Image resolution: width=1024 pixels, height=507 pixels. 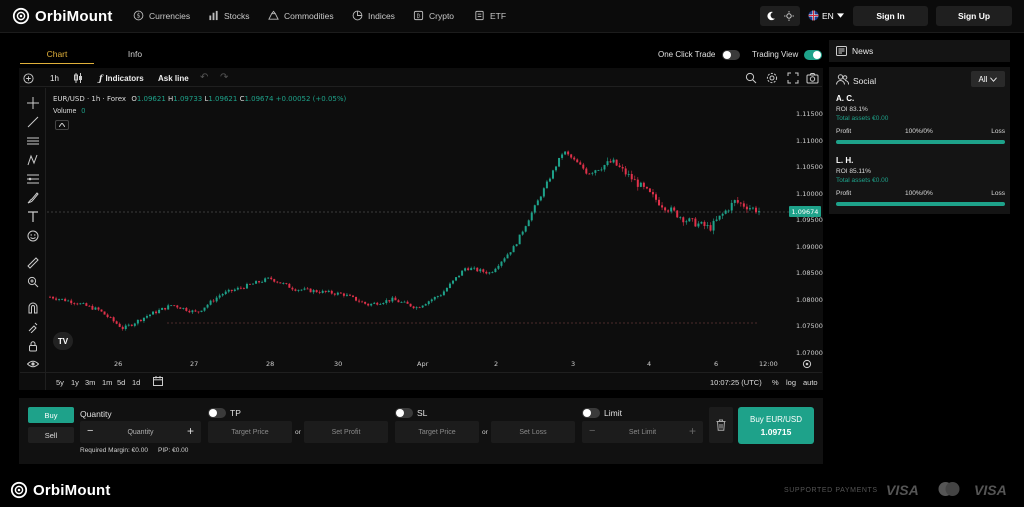 What do you see at coordinates (810, 382) in the screenshot?
I see `auto-scale-toggle: auto` at bounding box center [810, 382].